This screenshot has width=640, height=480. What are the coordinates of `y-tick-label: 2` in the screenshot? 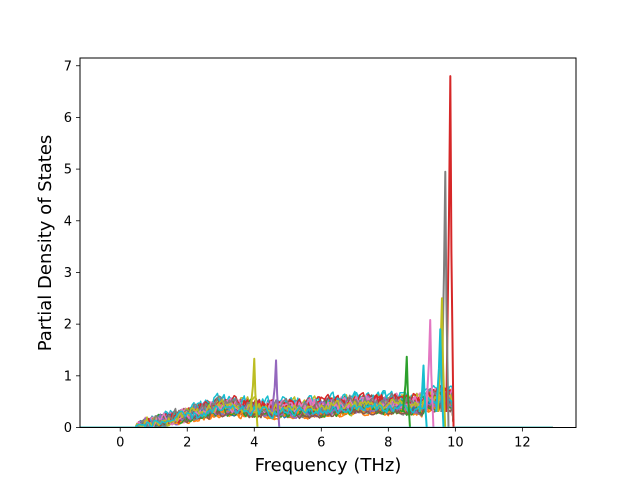 It's located at (68, 325).